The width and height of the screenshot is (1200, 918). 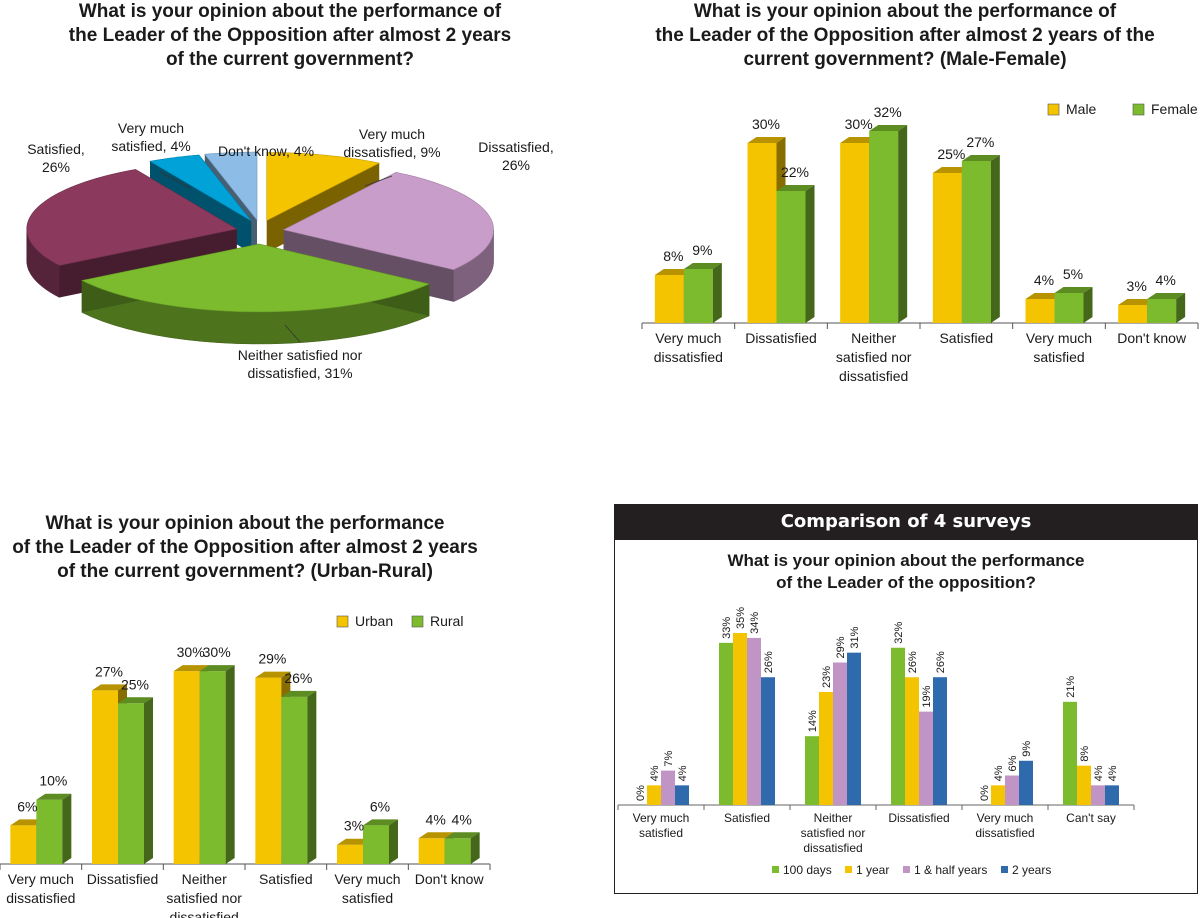 What do you see at coordinates (1044, 280) in the screenshot?
I see `gender-value-male-4: 4%` at bounding box center [1044, 280].